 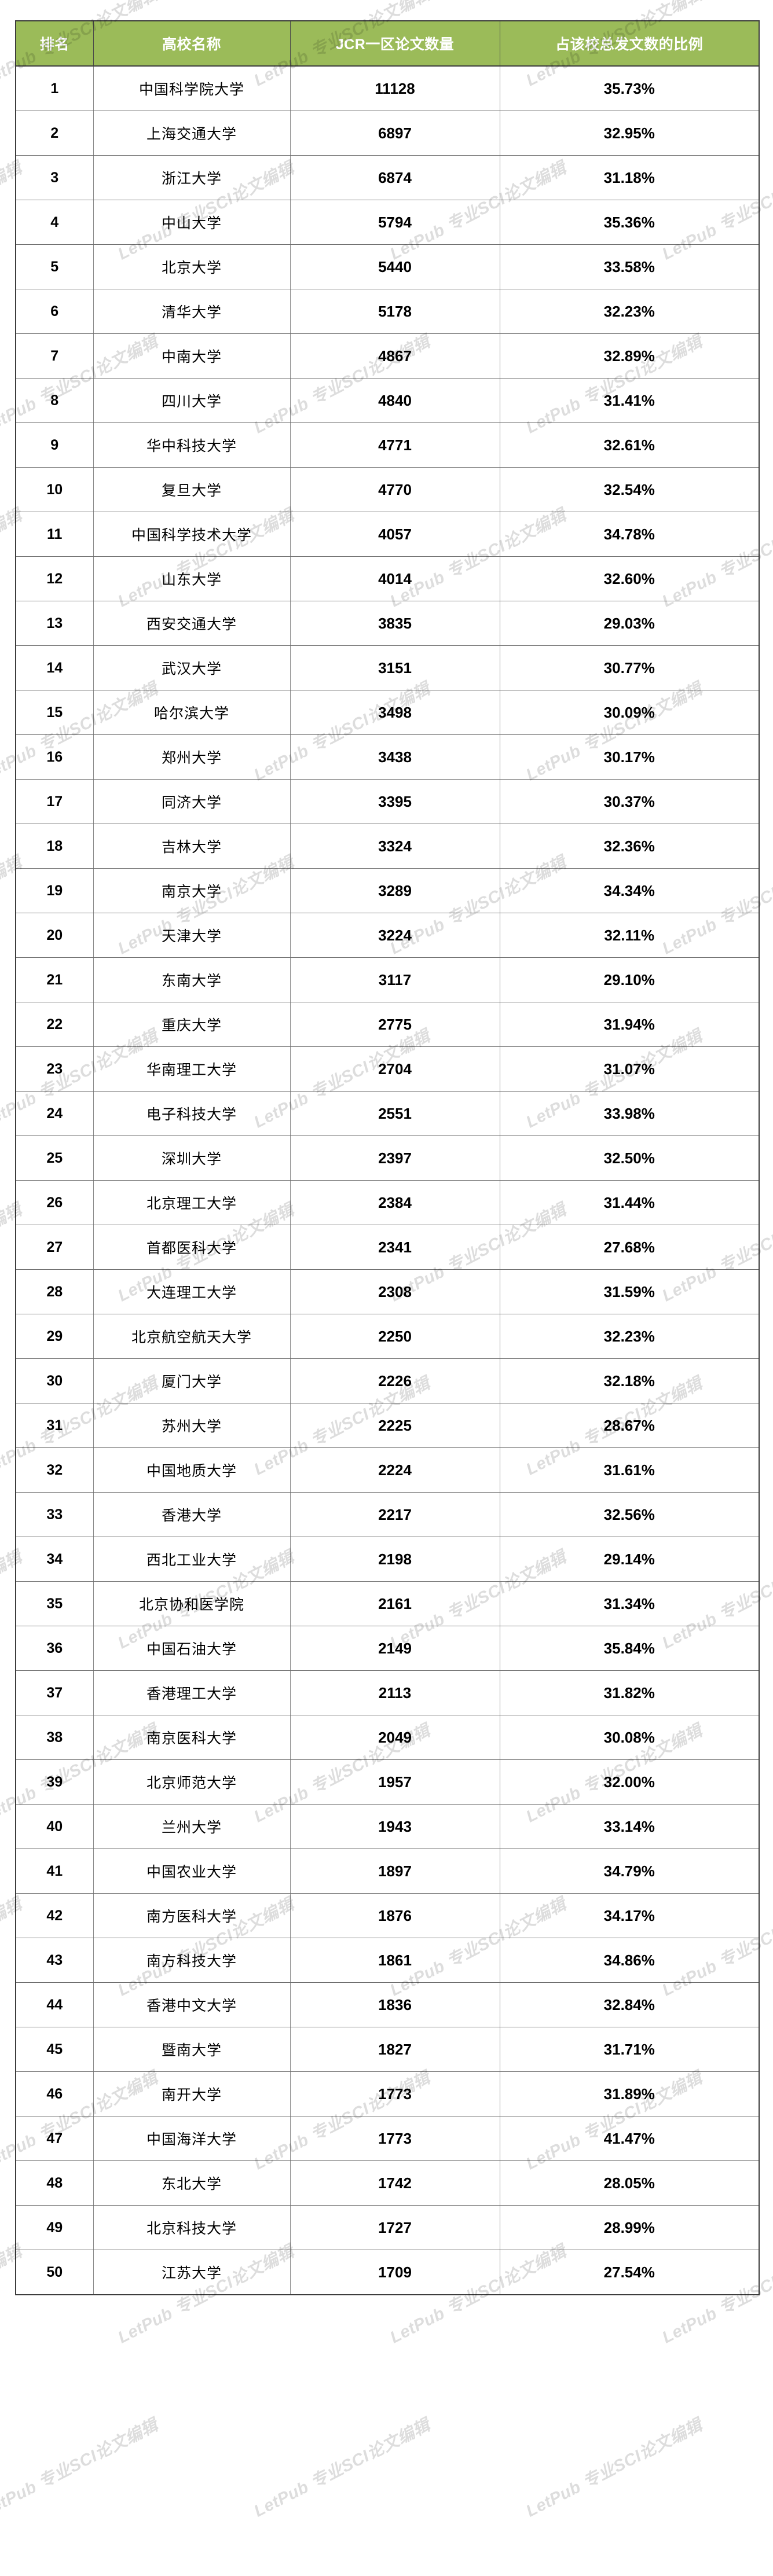 What do you see at coordinates (395, 134) in the screenshot?
I see `paper-count-cell: 6897` at bounding box center [395, 134].